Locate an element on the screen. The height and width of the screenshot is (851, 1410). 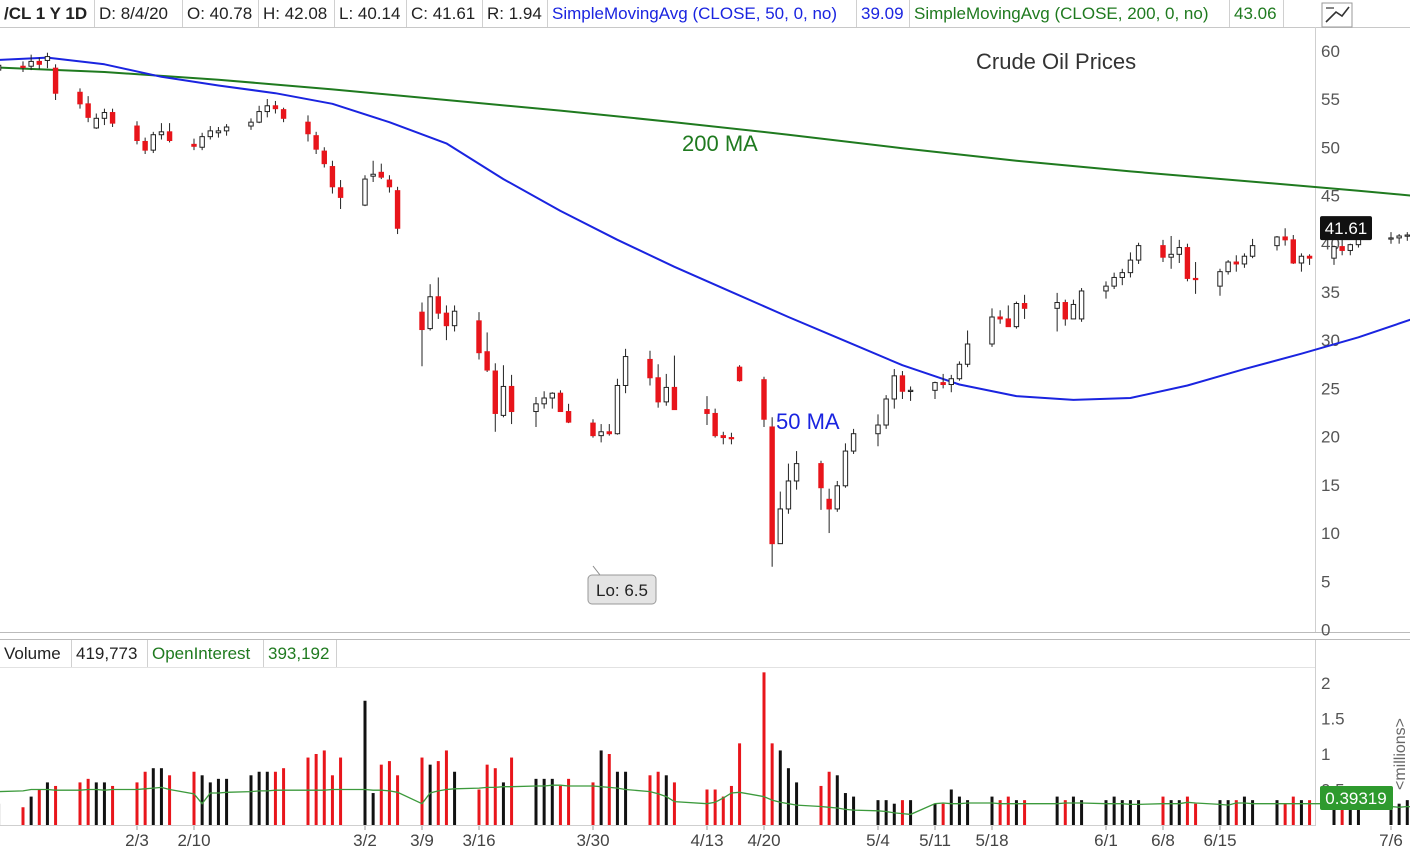
volume-label: Volume is located at coordinates (36, 653).